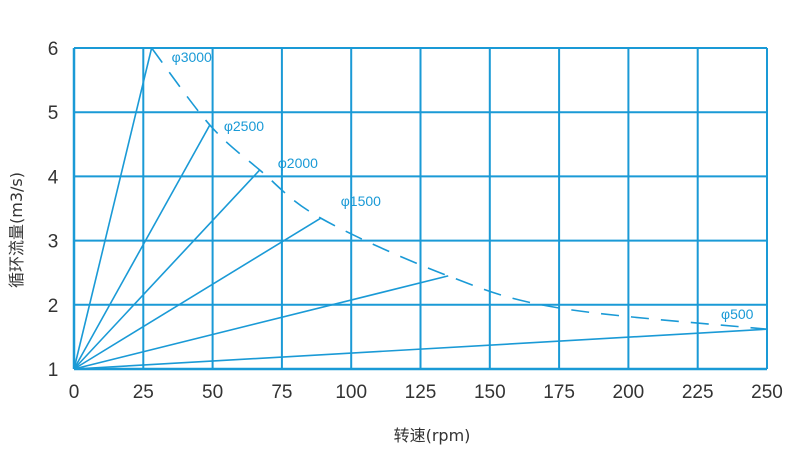 This screenshot has height=458, width=800. Describe the element at coordinates (559, 392) in the screenshot. I see `x-tick-label: 175` at that location.